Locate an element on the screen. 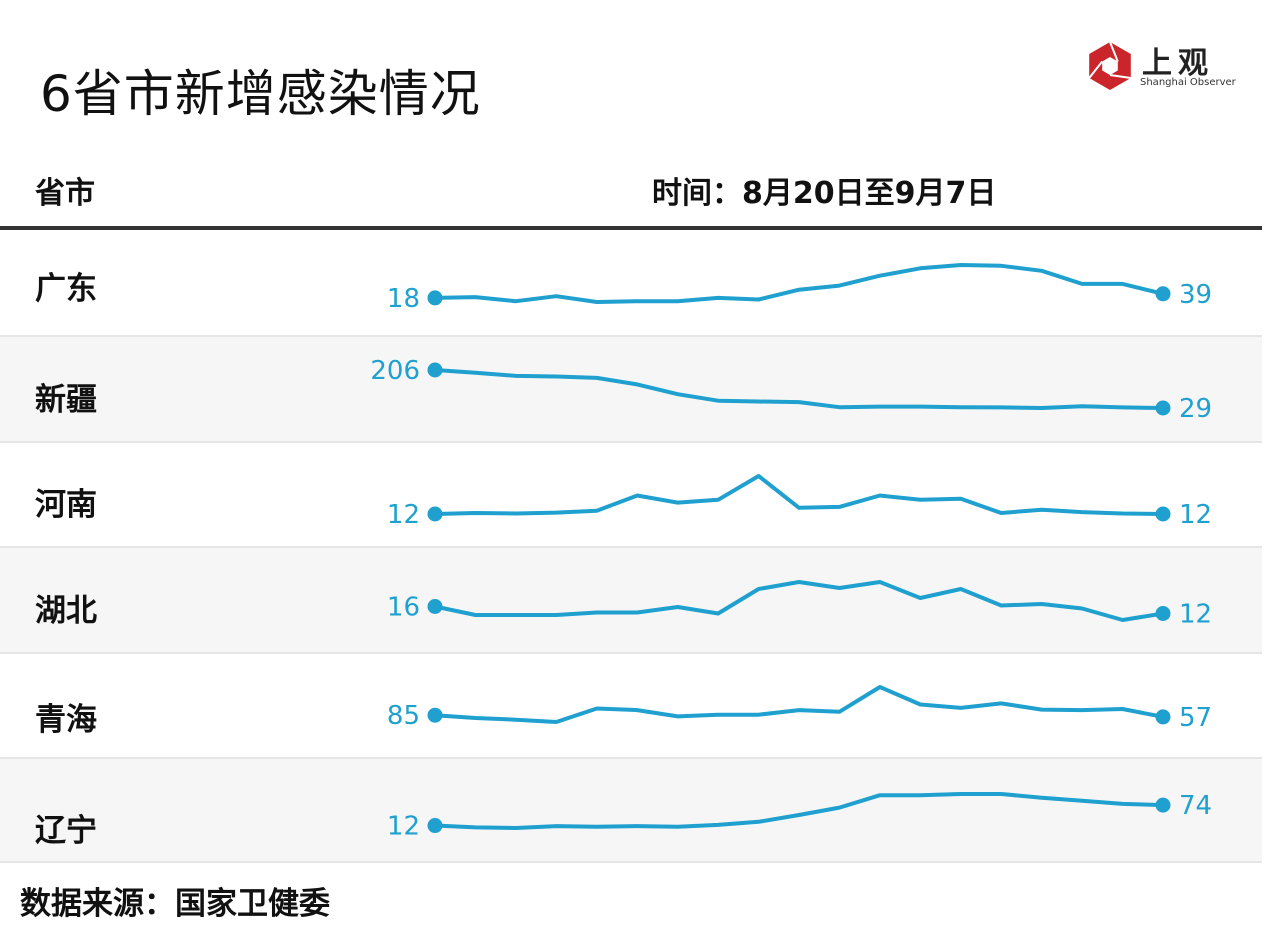 The image size is (1280, 934). province-row: 青海 is located at coordinates (631, 706).